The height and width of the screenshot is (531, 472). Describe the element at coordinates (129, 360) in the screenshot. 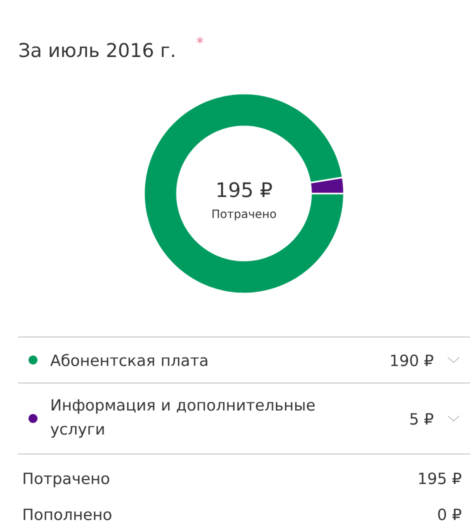

I see `legend-label: Абонентская плата` at that location.